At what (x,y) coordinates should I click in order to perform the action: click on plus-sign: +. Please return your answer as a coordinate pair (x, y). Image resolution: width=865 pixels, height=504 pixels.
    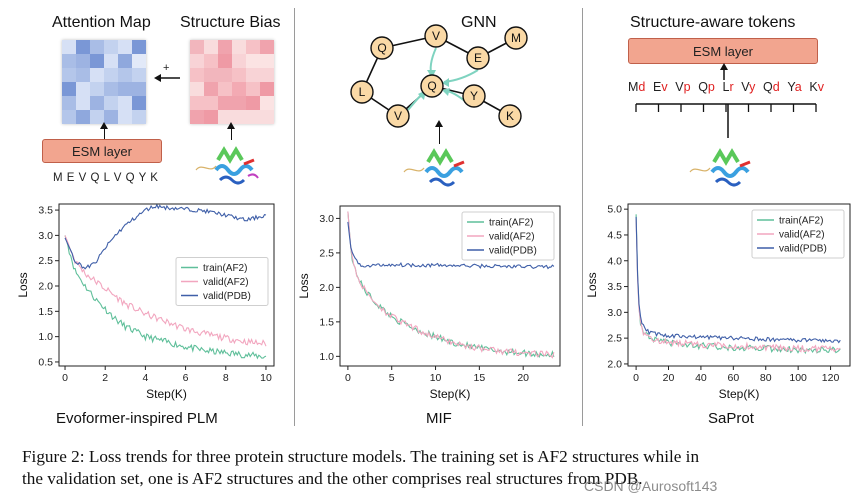
    Looking at the image, I should click on (166, 68).